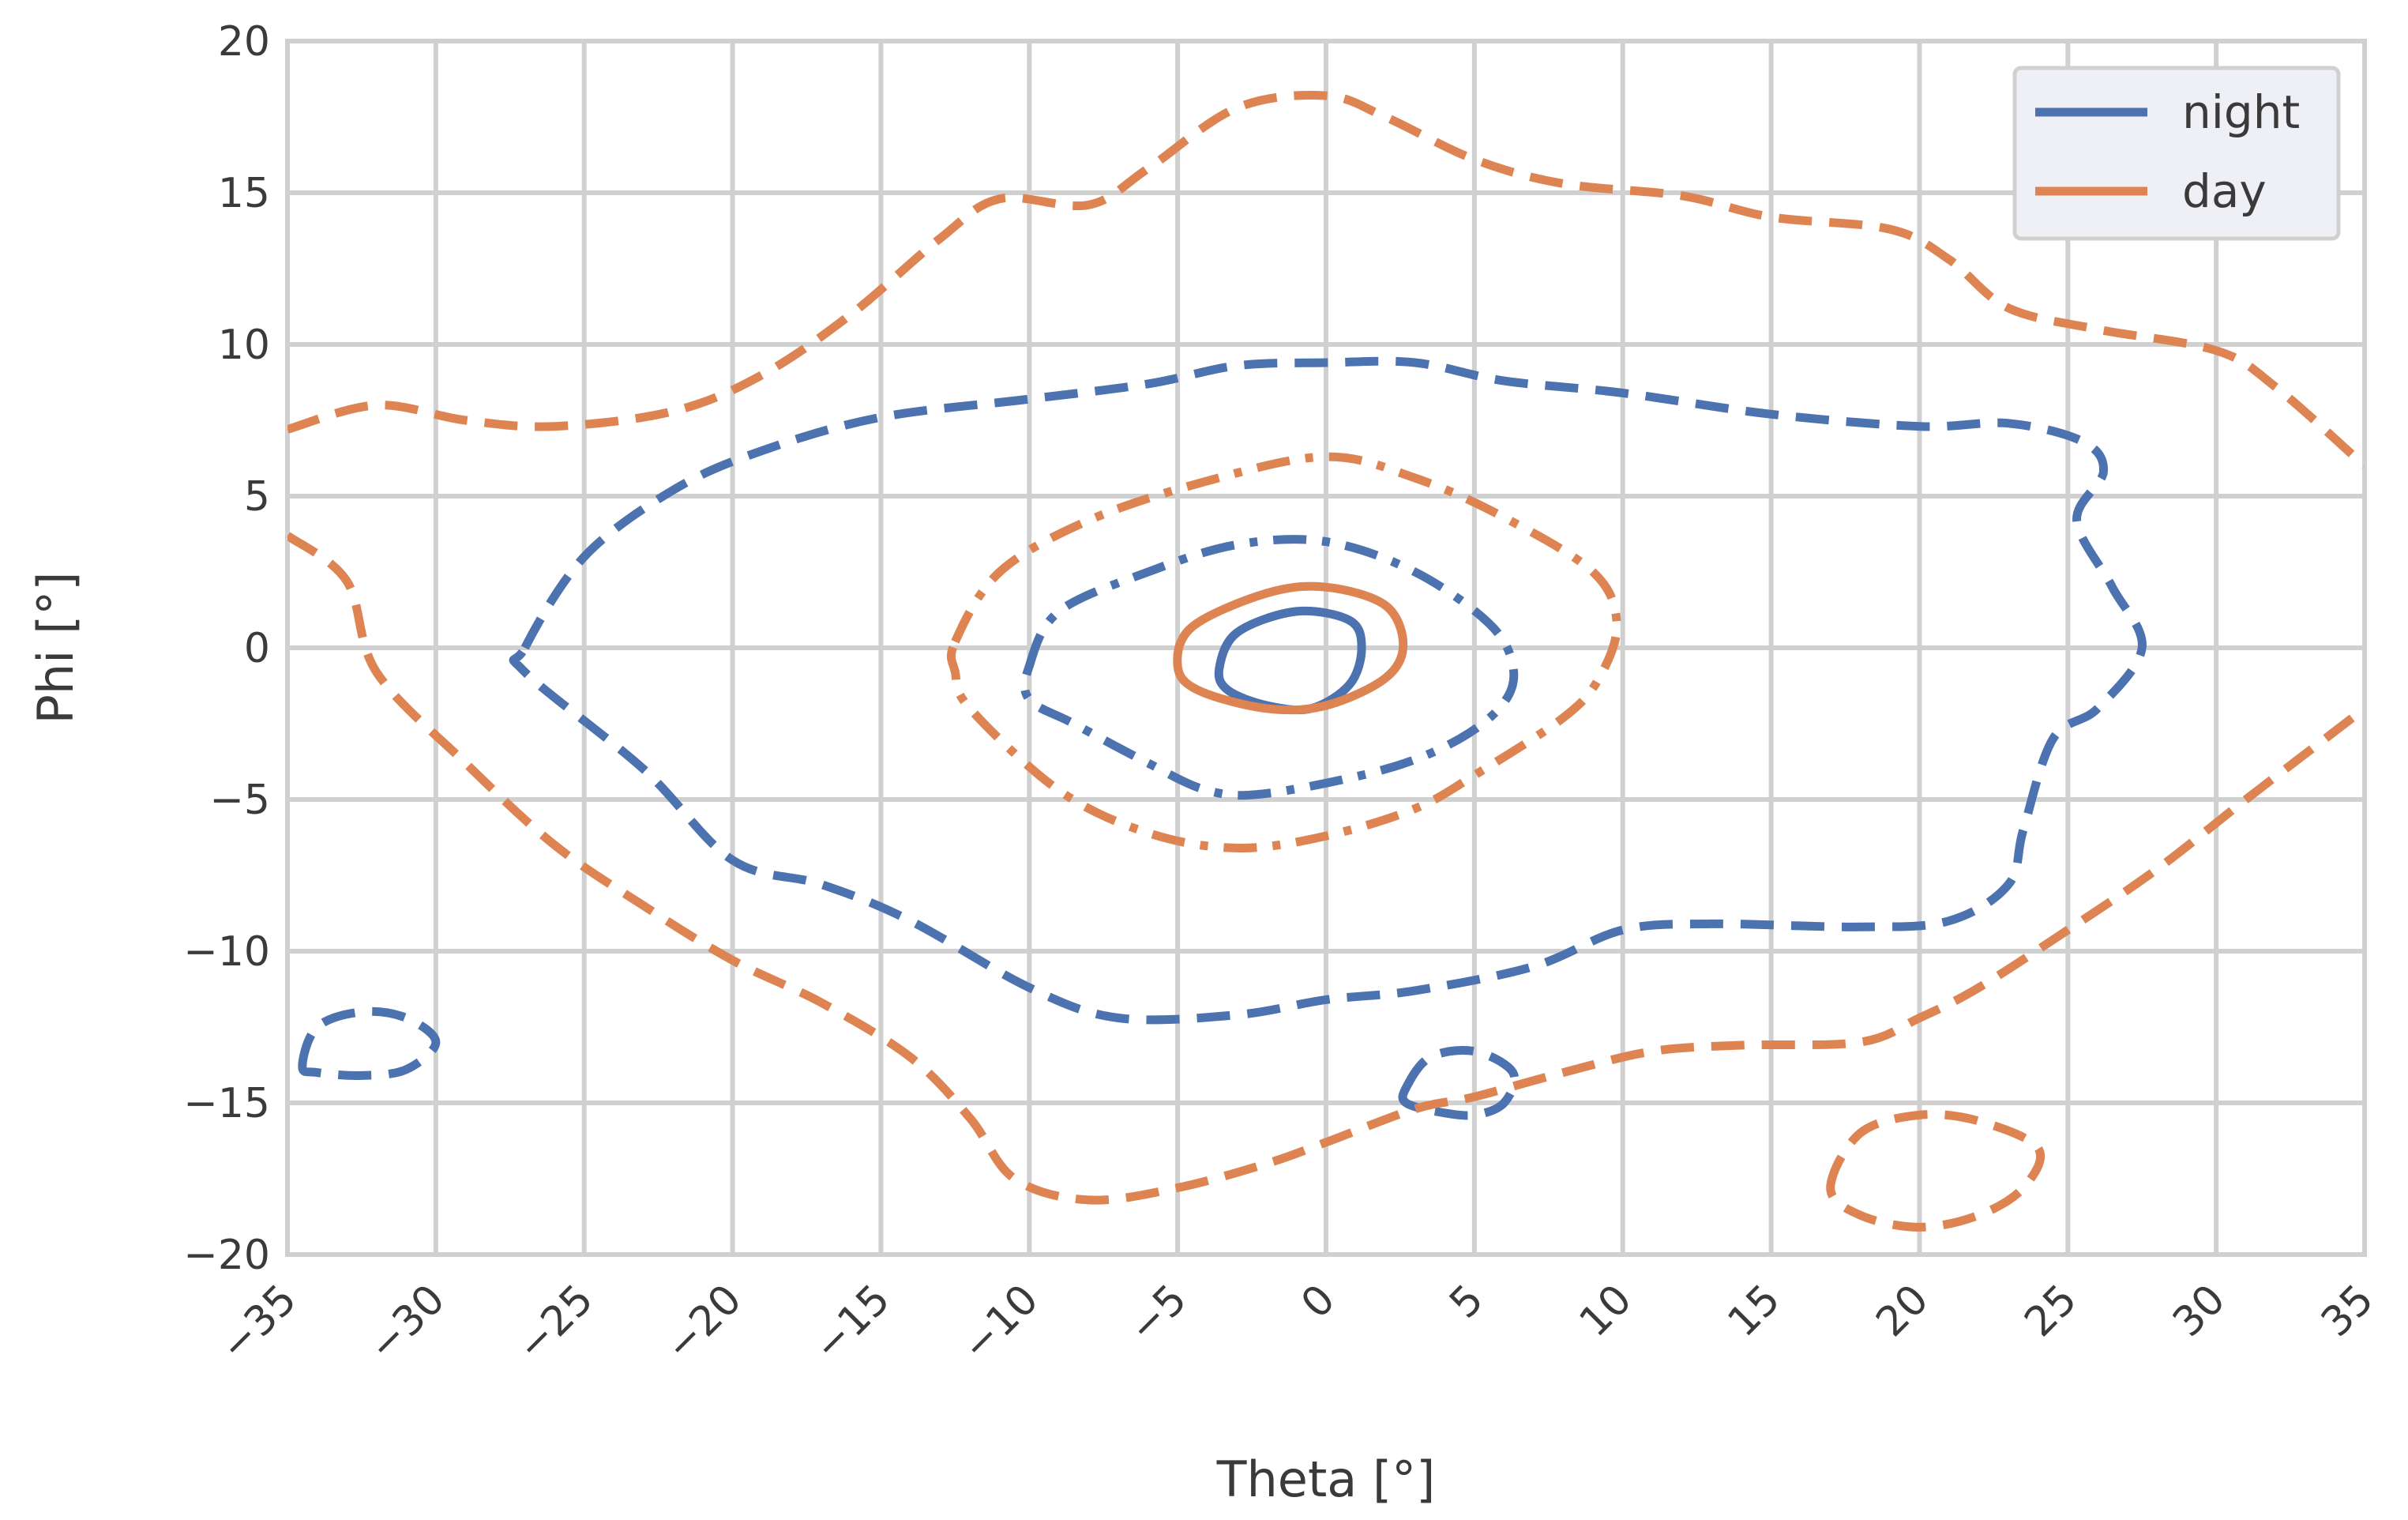 The height and width of the screenshot is (1520, 2408). I want to click on x-tick-label: −30, so click(407, 1324).